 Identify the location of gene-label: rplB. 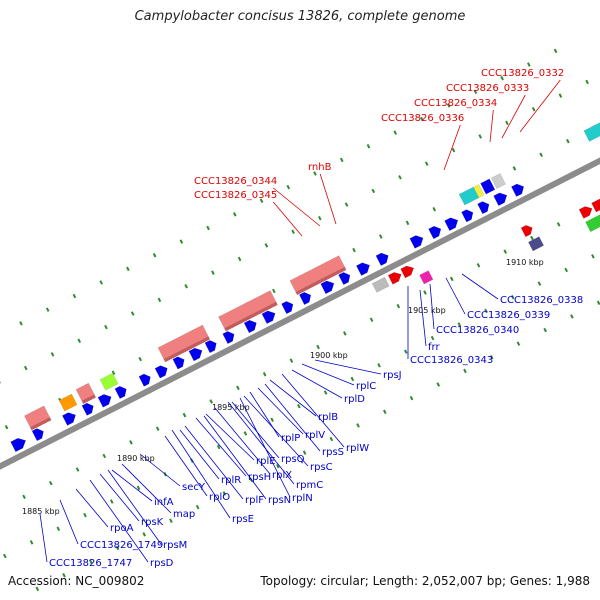
(328, 417).